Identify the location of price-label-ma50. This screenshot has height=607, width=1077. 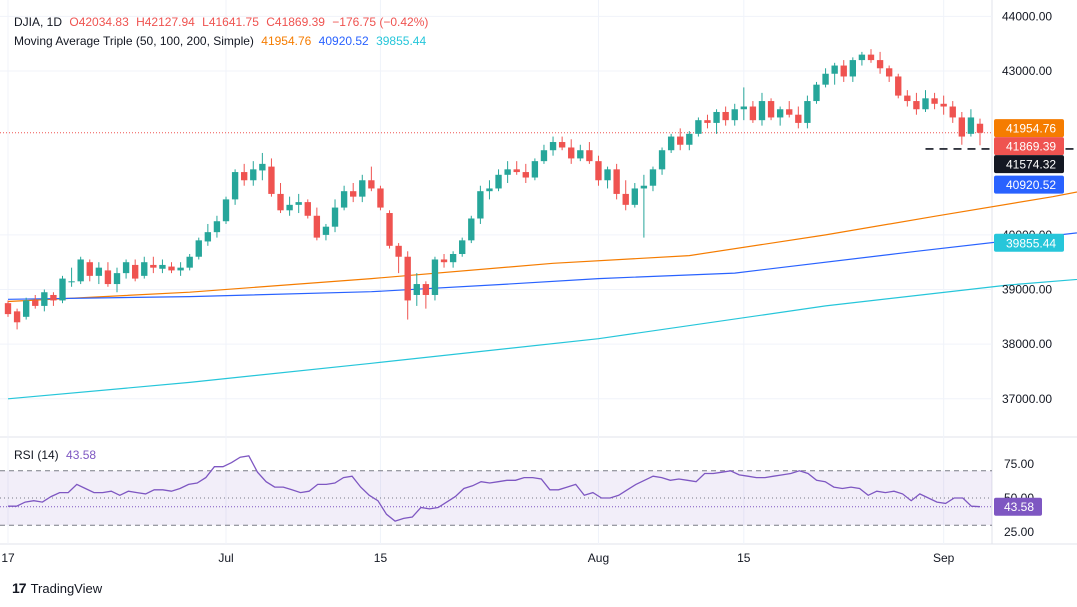
(1029, 128).